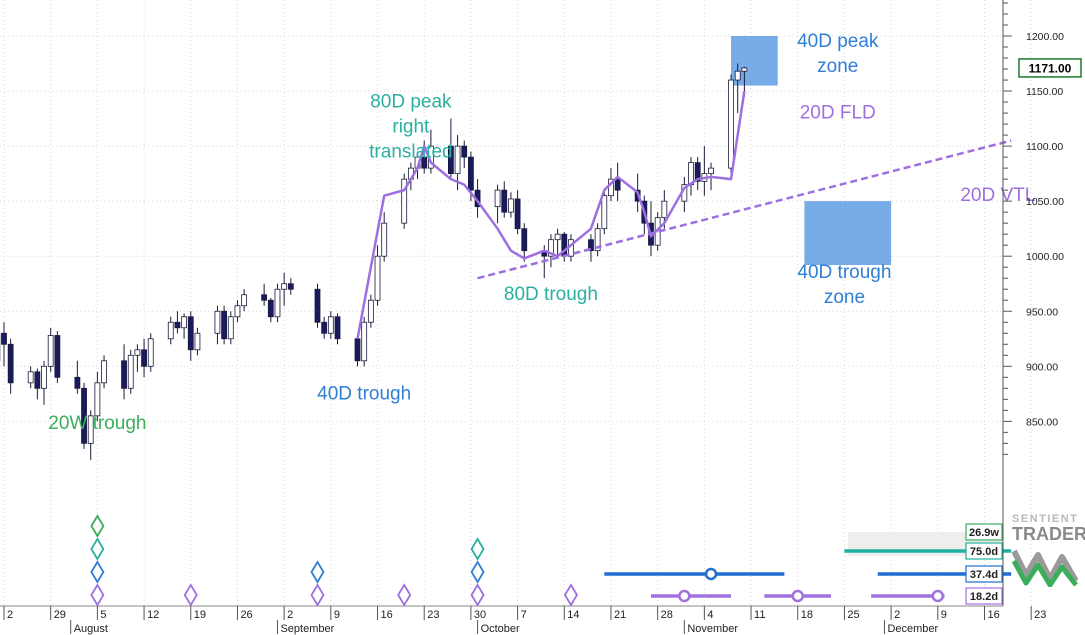 The image size is (1085, 635). Describe the element at coordinates (744, 209) in the screenshot. I see `vtl-line` at that location.